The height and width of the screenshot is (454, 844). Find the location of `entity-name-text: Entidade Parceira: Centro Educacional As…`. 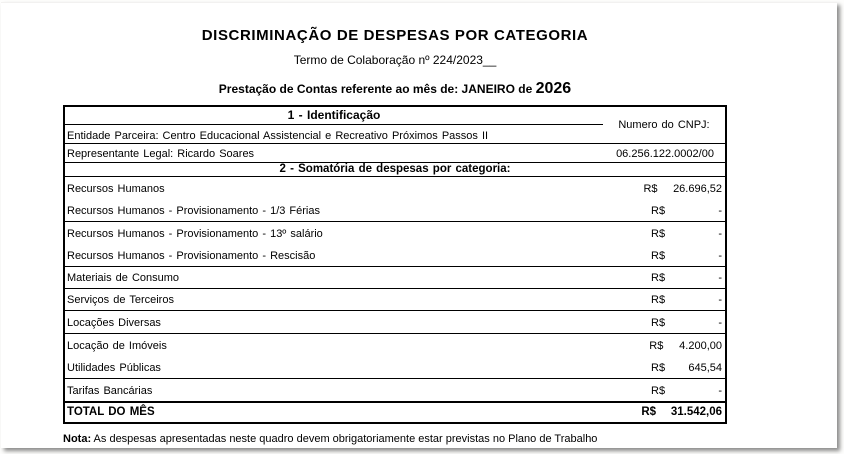

entity-name-text: Entidade Parceira: Centro Educacional As… is located at coordinates (278, 136).